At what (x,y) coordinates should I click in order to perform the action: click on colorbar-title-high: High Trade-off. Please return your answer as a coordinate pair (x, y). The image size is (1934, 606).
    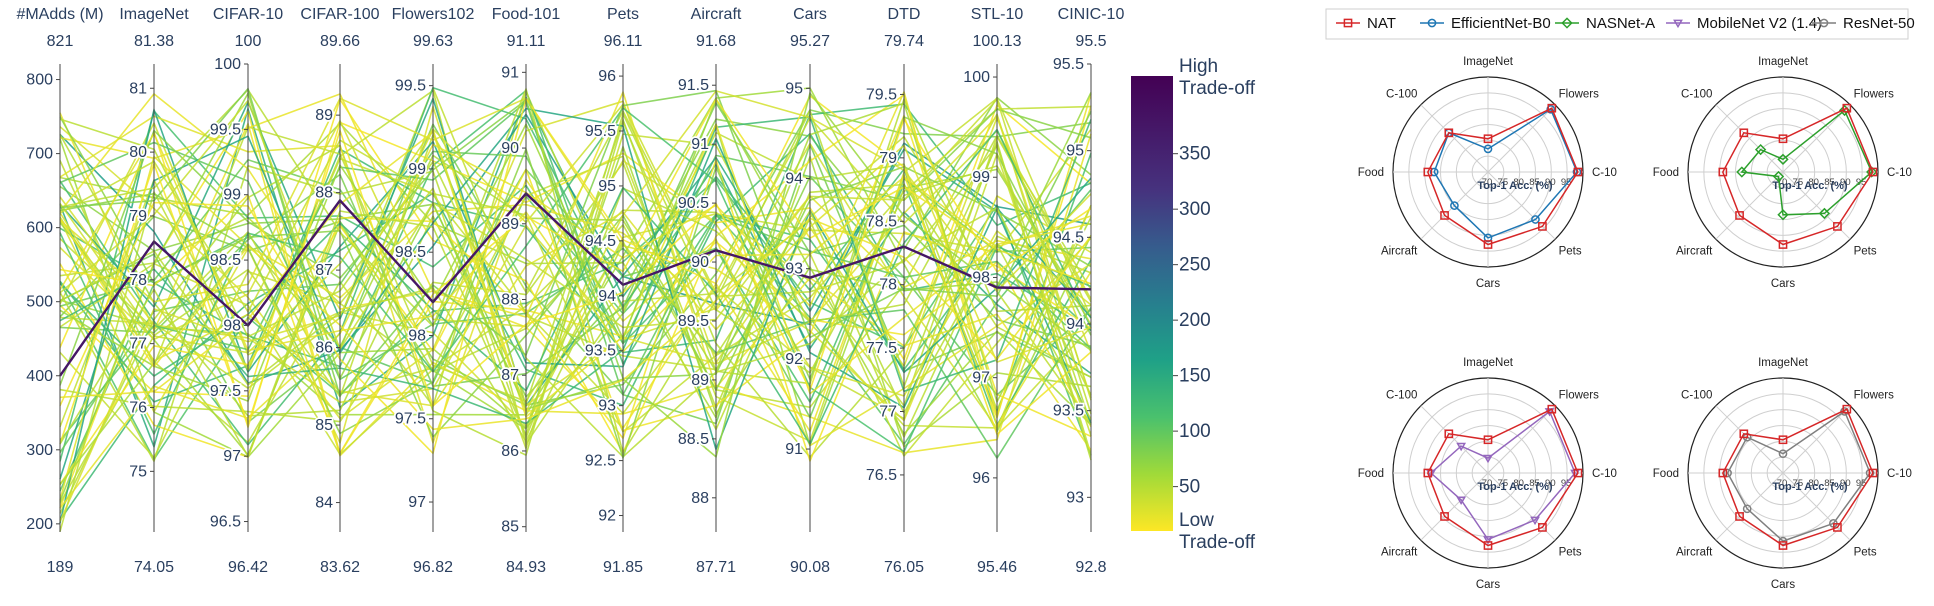
    Looking at the image, I should click on (1217, 77).